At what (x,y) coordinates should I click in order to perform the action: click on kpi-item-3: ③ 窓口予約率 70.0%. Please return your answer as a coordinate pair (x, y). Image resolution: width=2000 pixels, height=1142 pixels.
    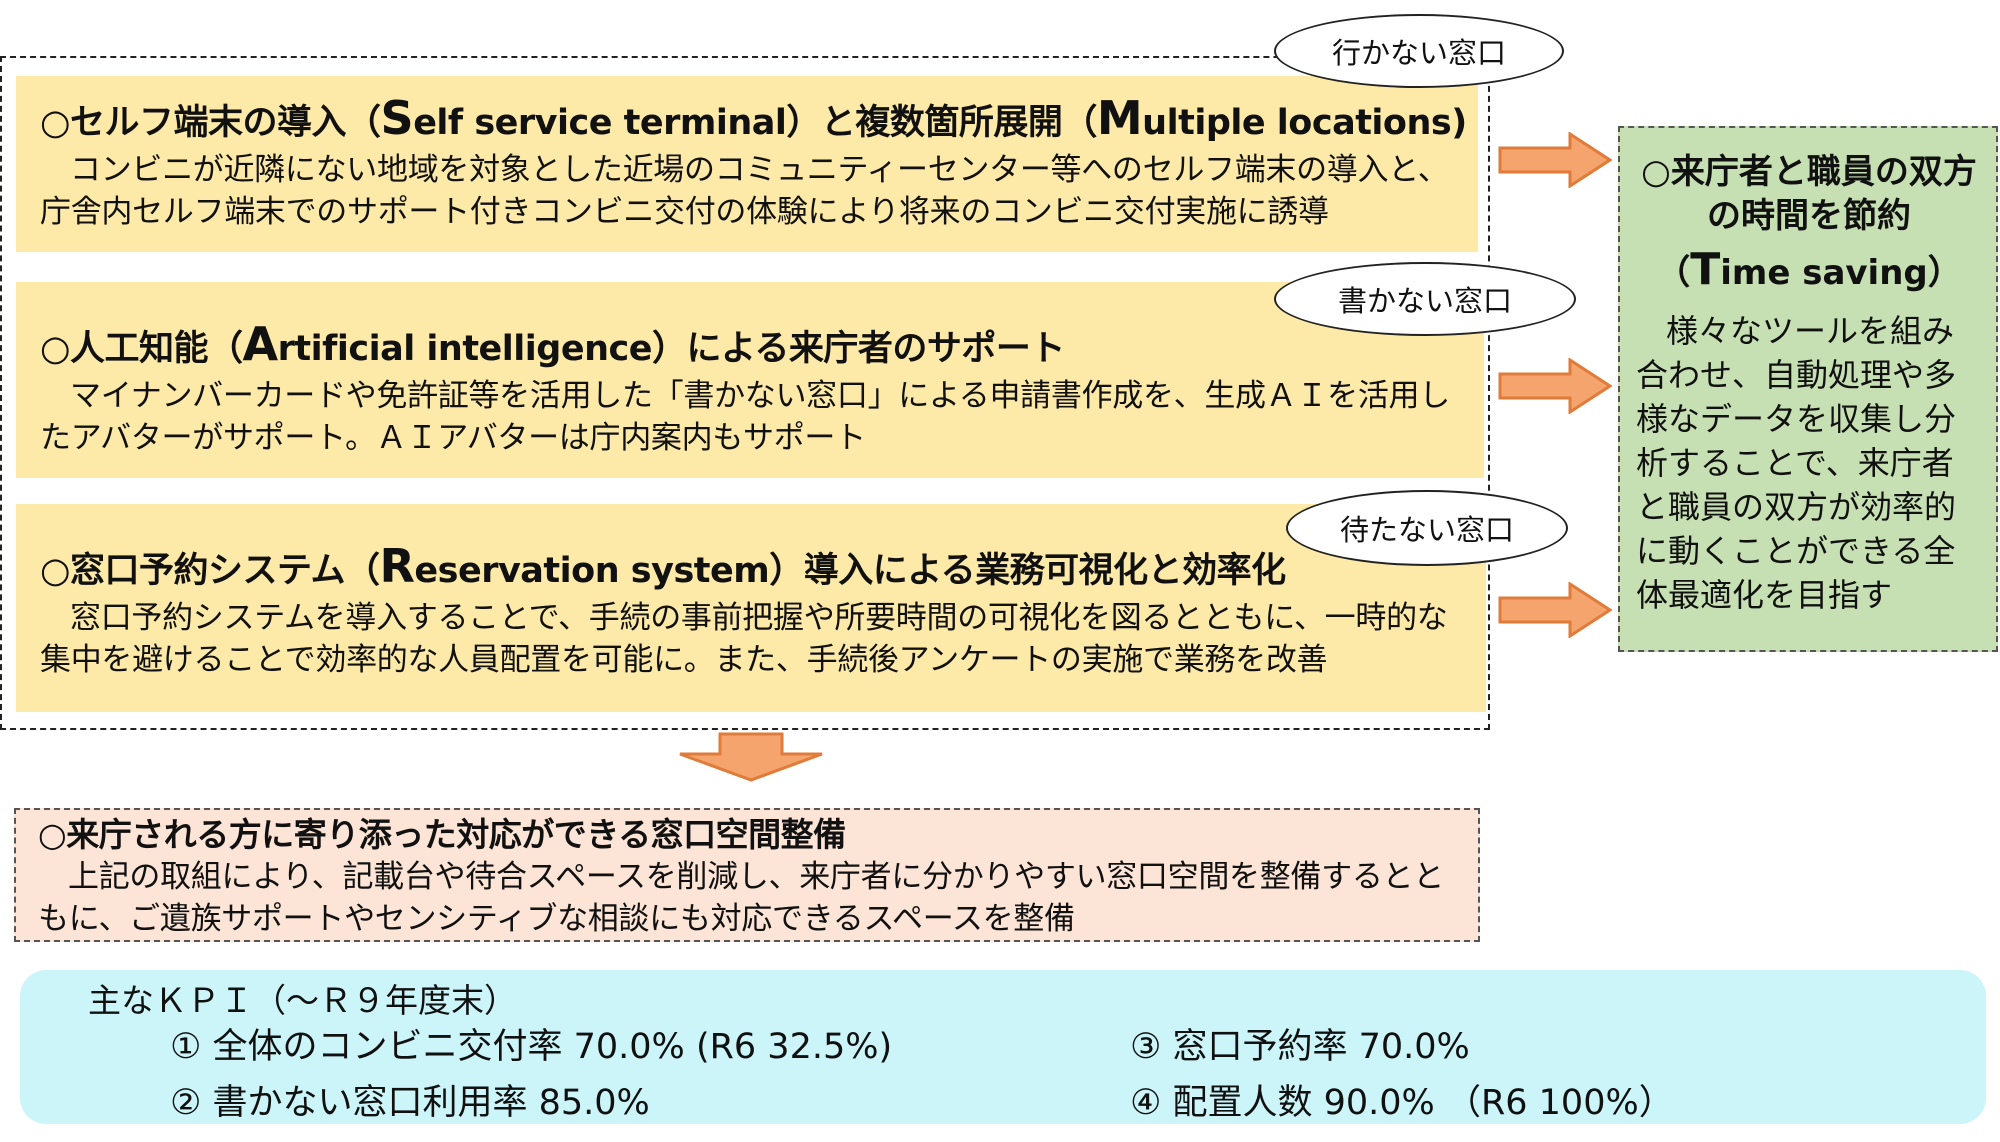
    Looking at the image, I should click on (1300, 1047).